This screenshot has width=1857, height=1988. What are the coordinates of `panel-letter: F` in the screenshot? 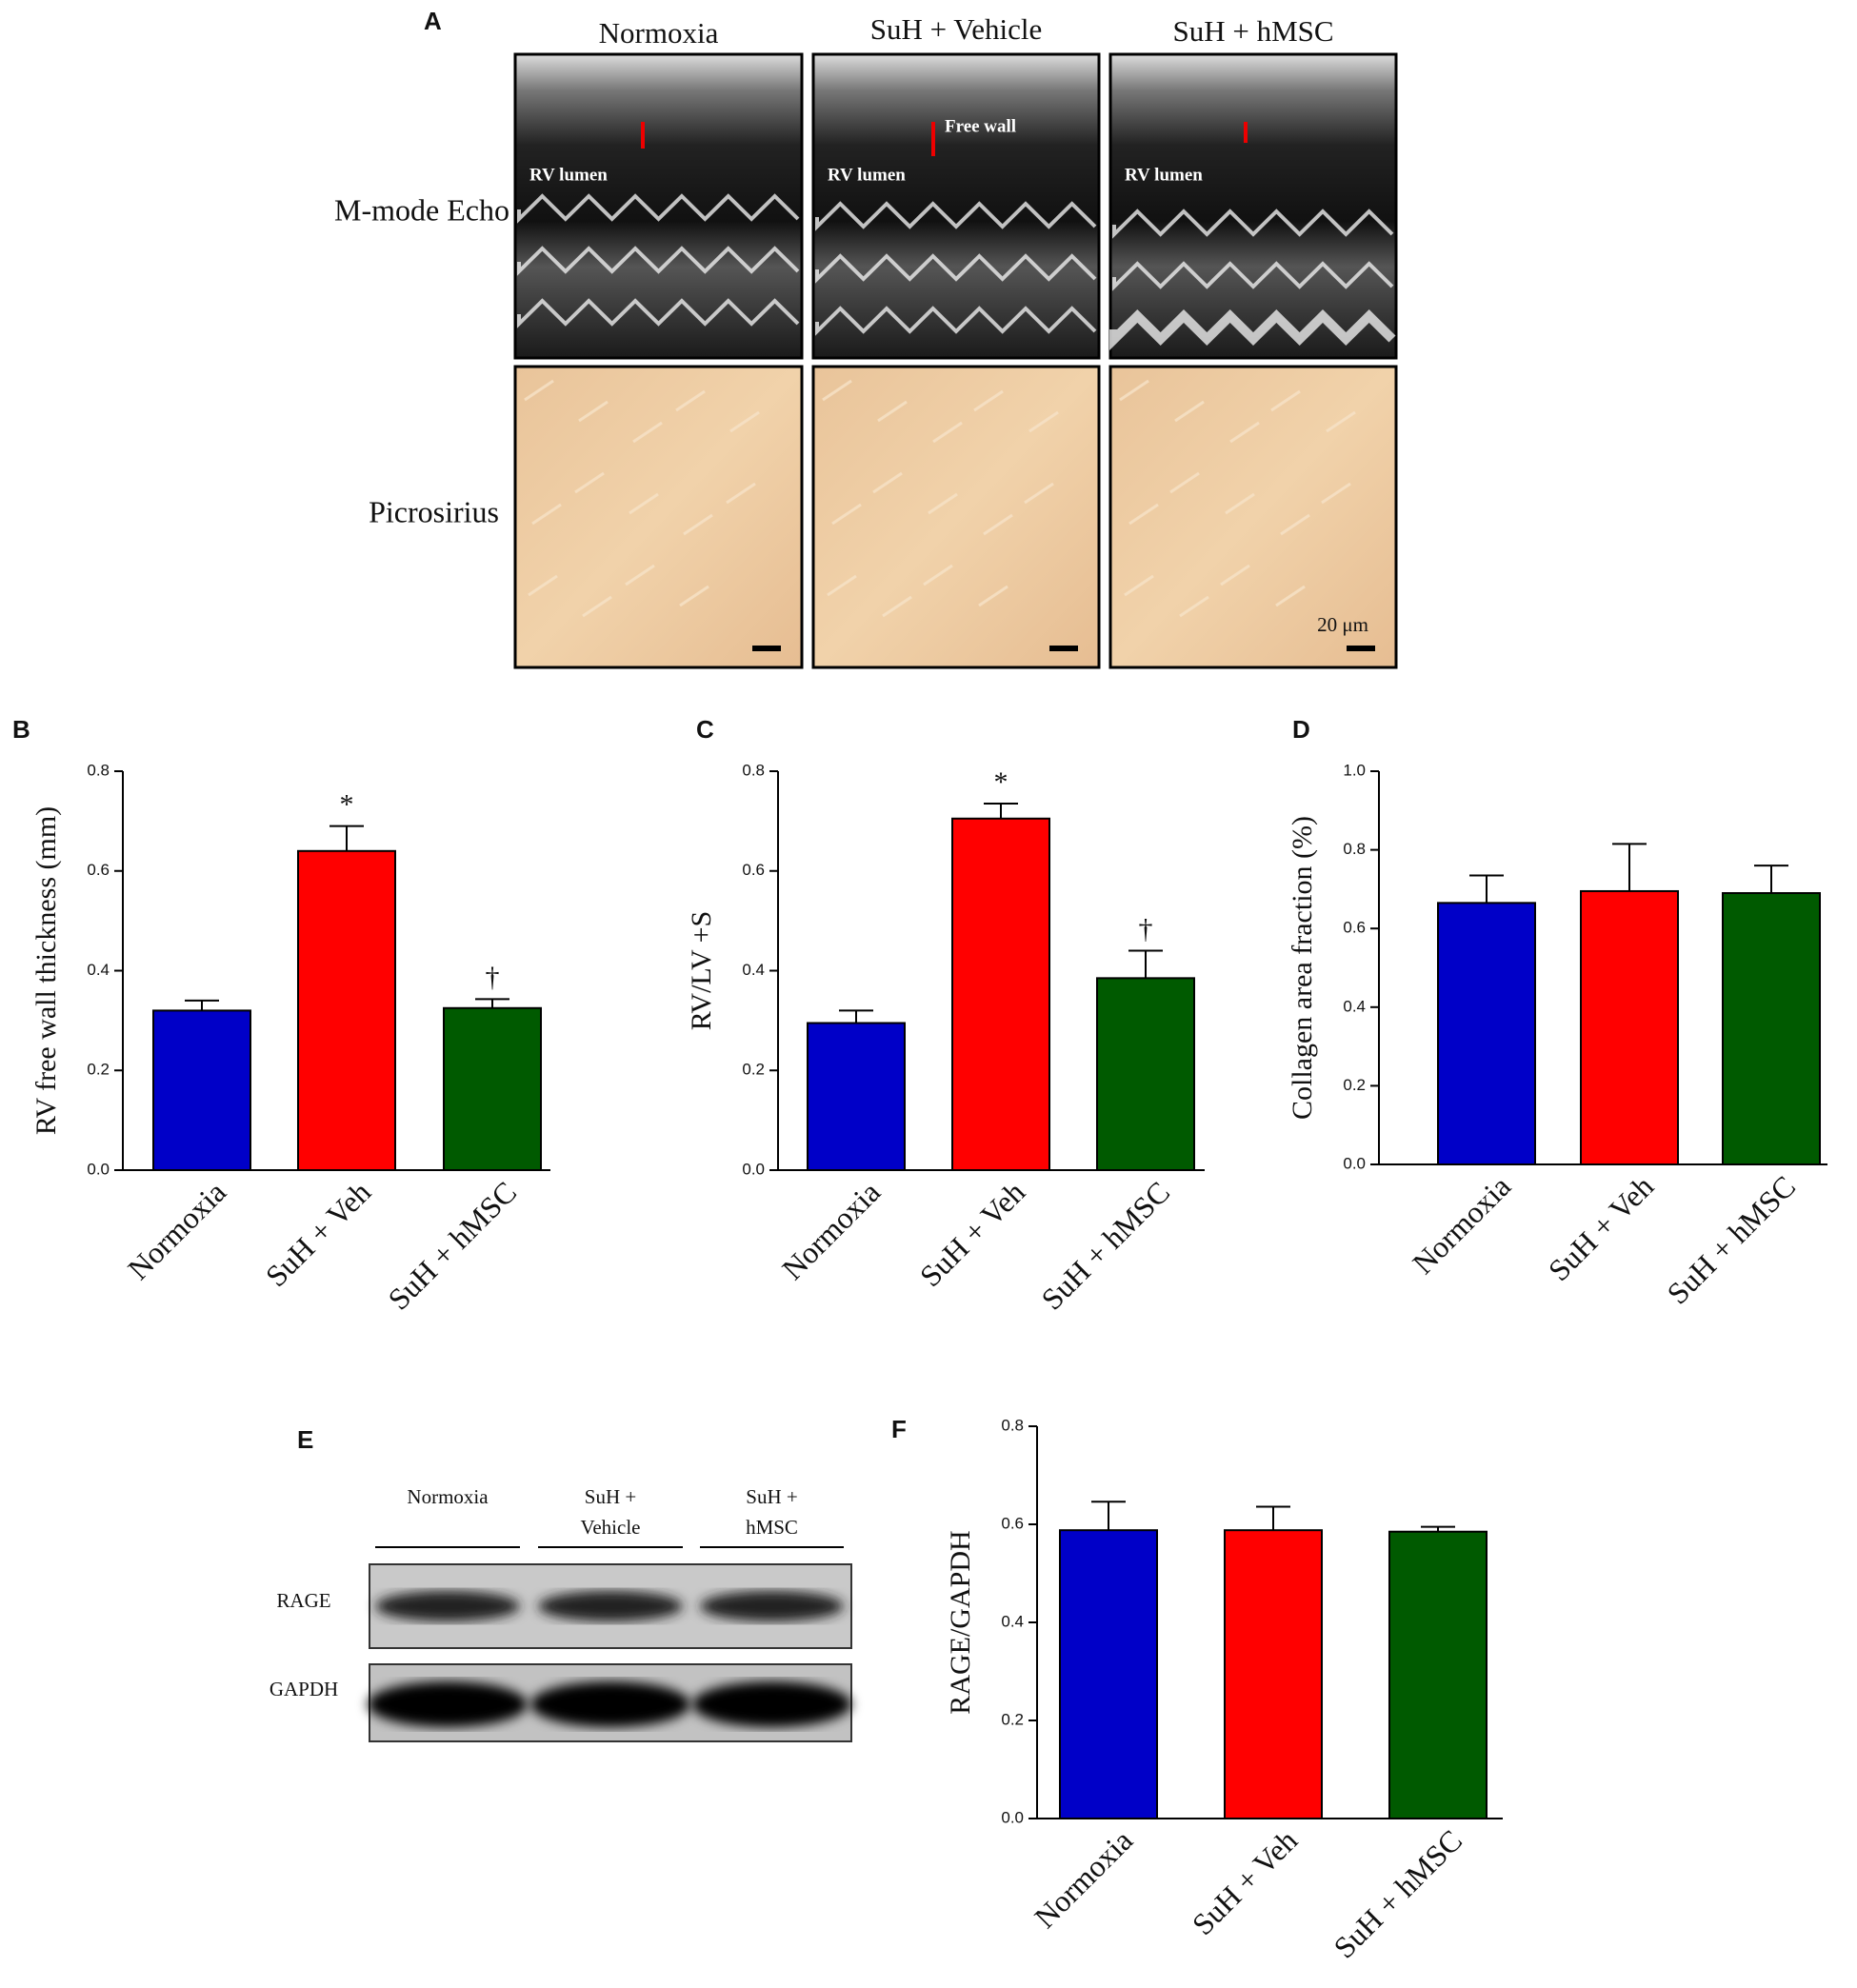 It's located at (899, 1429).